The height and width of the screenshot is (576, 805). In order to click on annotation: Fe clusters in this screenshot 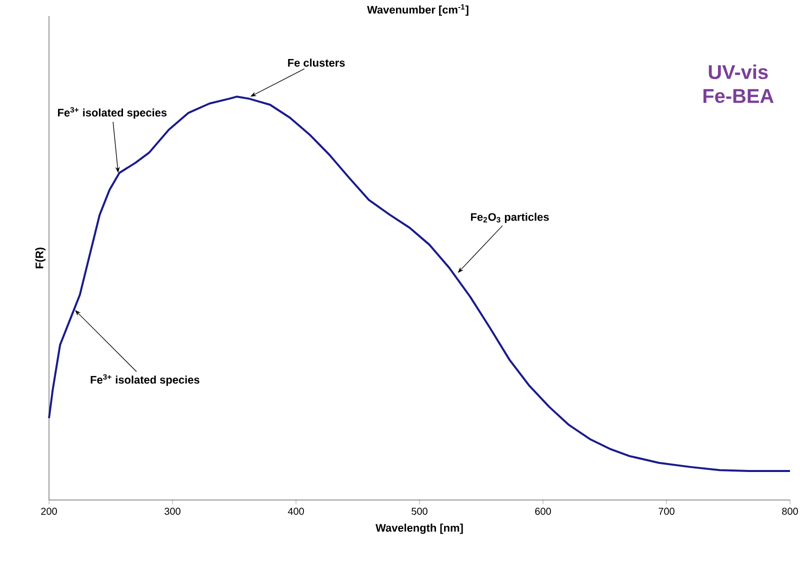, I will do `click(316, 62)`.